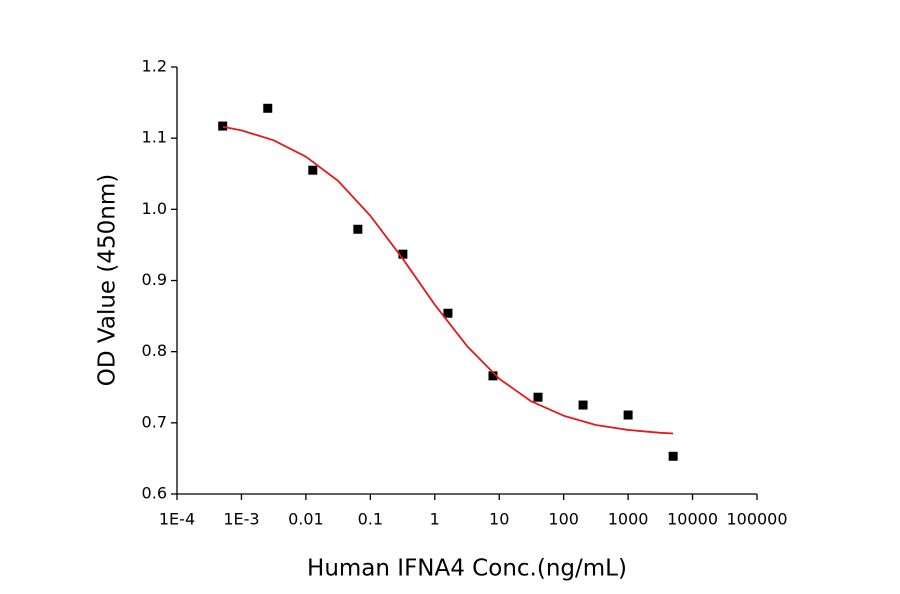  What do you see at coordinates (154, 279) in the screenshot?
I see `y-tick-label: 0.9` at bounding box center [154, 279].